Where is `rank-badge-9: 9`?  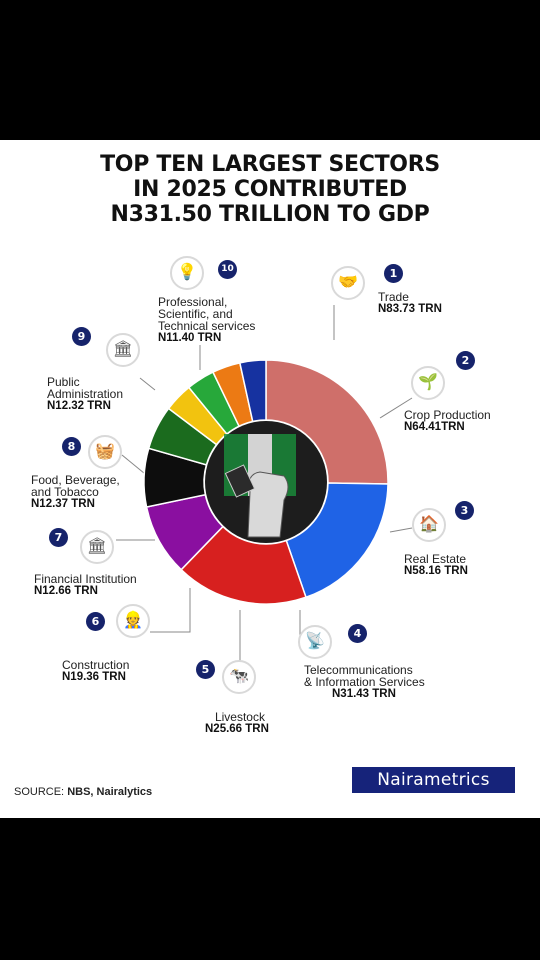
rank-badge-9: 9 is located at coordinates (81, 336).